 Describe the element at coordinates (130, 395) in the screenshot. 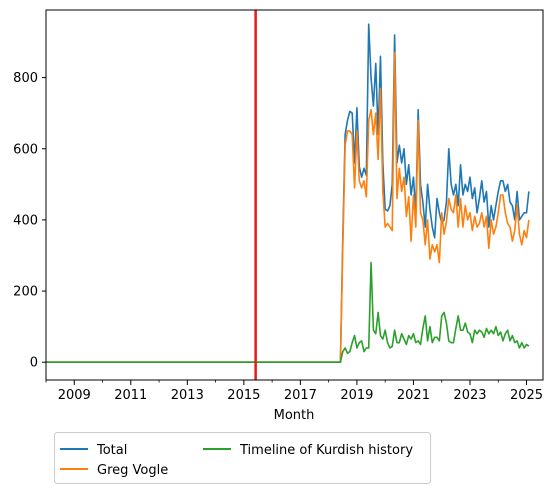

I see `x-tick-label: 2011` at that location.